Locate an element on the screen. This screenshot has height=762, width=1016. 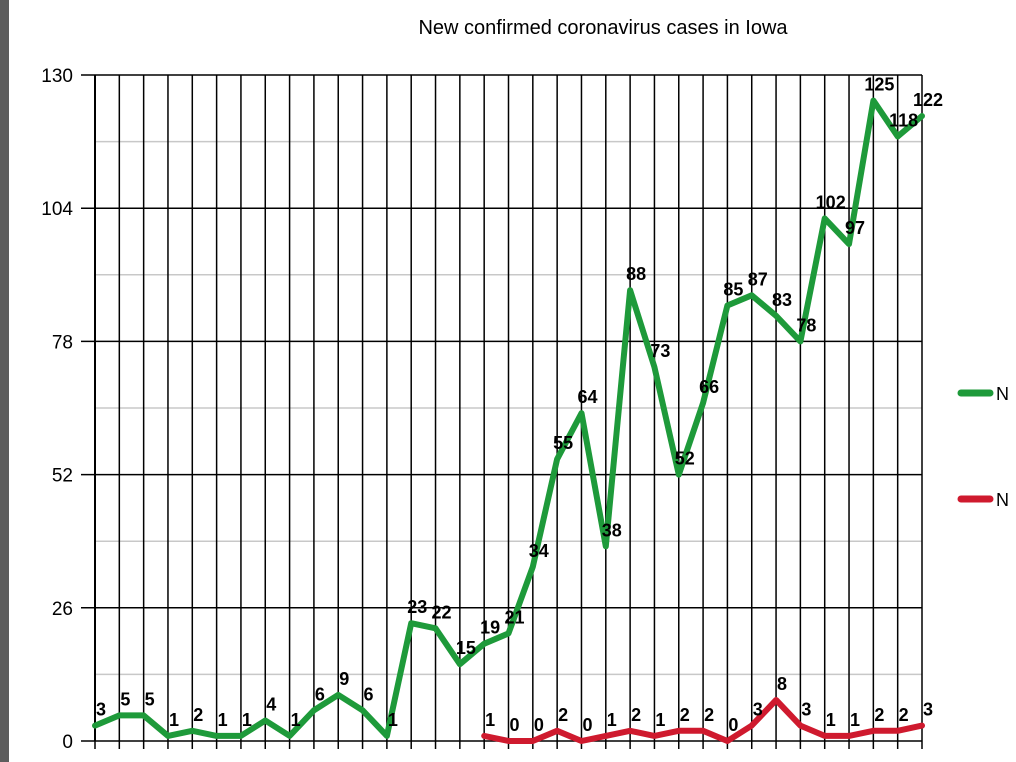
chart-title: New confirmed coronavirus cases in Iowa is located at coordinates (603, 28).